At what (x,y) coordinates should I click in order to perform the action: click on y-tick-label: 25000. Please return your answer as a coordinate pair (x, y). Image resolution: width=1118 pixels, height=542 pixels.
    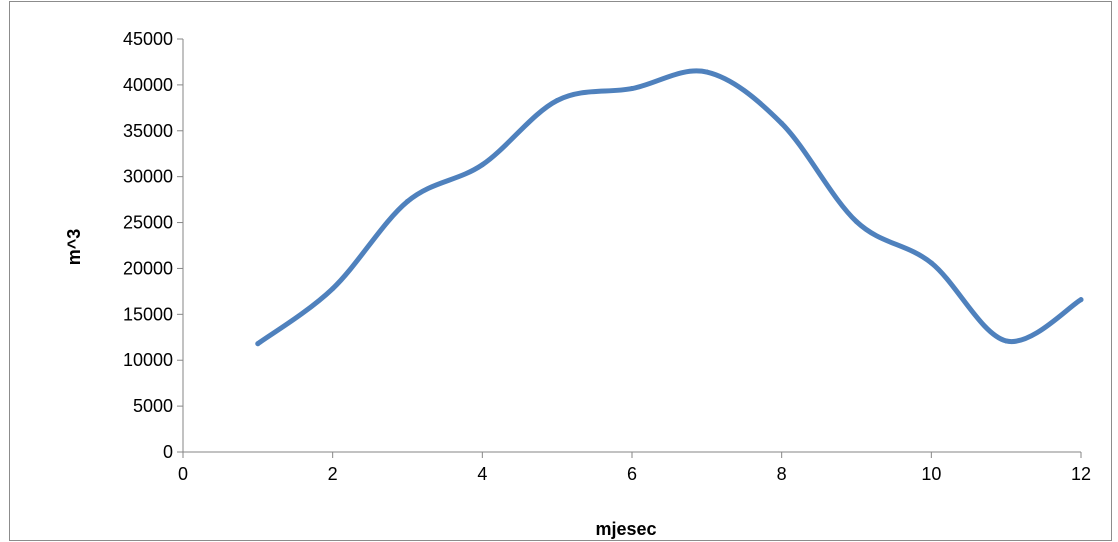
    Looking at the image, I should click on (148, 223).